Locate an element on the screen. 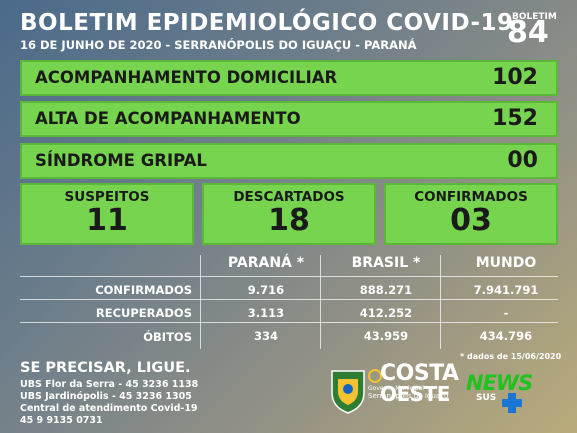 This screenshot has height=433, width=577. box-label: SUSPEITOS is located at coordinates (107, 197).